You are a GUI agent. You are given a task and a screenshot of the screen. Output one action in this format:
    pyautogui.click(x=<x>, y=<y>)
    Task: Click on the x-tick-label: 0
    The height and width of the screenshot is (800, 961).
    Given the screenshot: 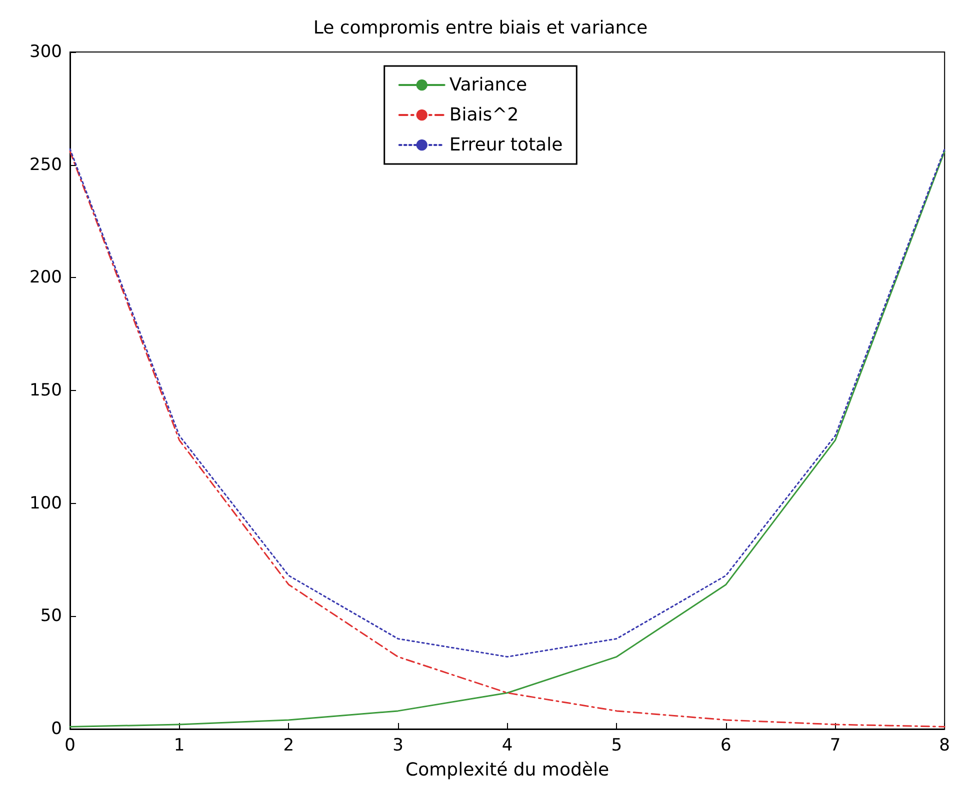 What is the action you would take?
    pyautogui.click(x=70, y=746)
    